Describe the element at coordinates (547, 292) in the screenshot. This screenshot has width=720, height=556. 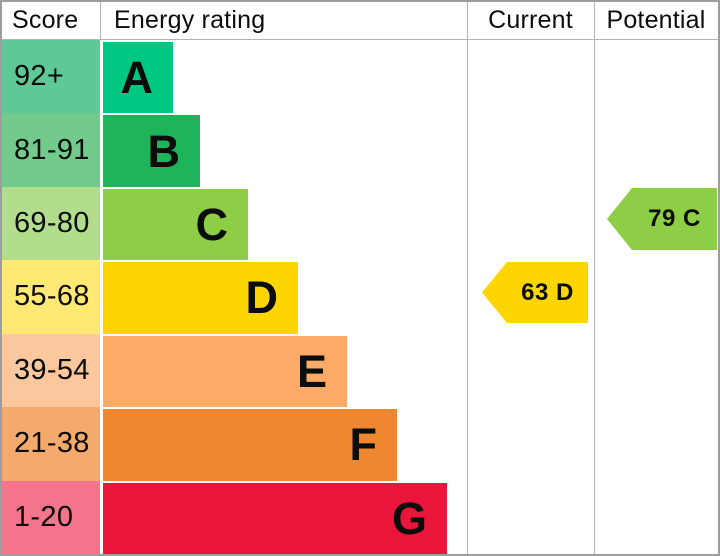
I see `current-rating-label: 63 D` at that location.